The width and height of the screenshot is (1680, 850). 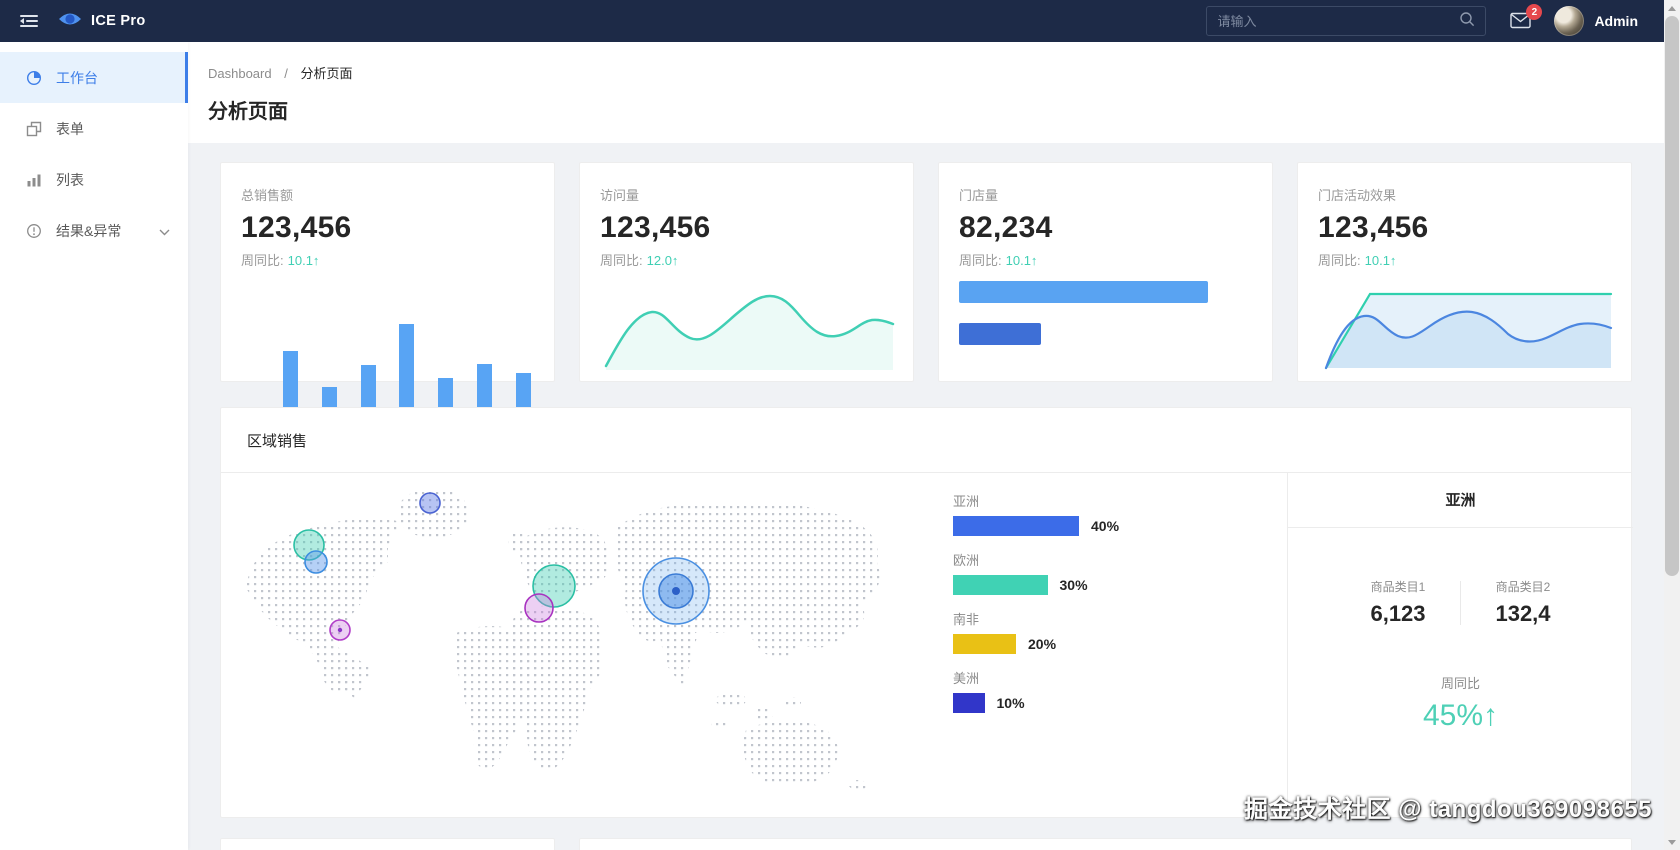 What do you see at coordinates (1084, 292) in the screenshot?
I see `progress-bar-primary` at bounding box center [1084, 292].